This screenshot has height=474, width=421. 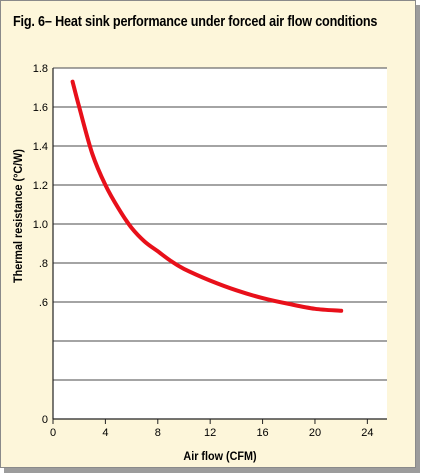 What do you see at coordinates (220, 456) in the screenshot?
I see `x-axis-label: Air flow (CFM)` at bounding box center [220, 456].